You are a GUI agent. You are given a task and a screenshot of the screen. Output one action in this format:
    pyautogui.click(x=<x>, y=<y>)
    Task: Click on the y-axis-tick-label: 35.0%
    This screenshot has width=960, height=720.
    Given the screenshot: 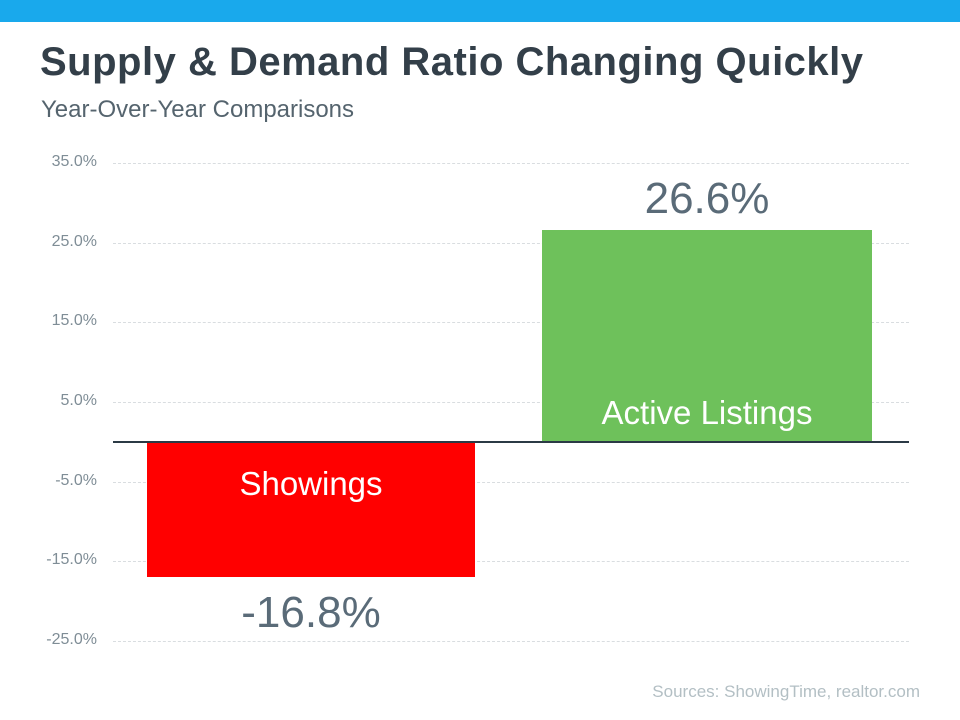 What is the action you would take?
    pyautogui.click(x=74, y=161)
    